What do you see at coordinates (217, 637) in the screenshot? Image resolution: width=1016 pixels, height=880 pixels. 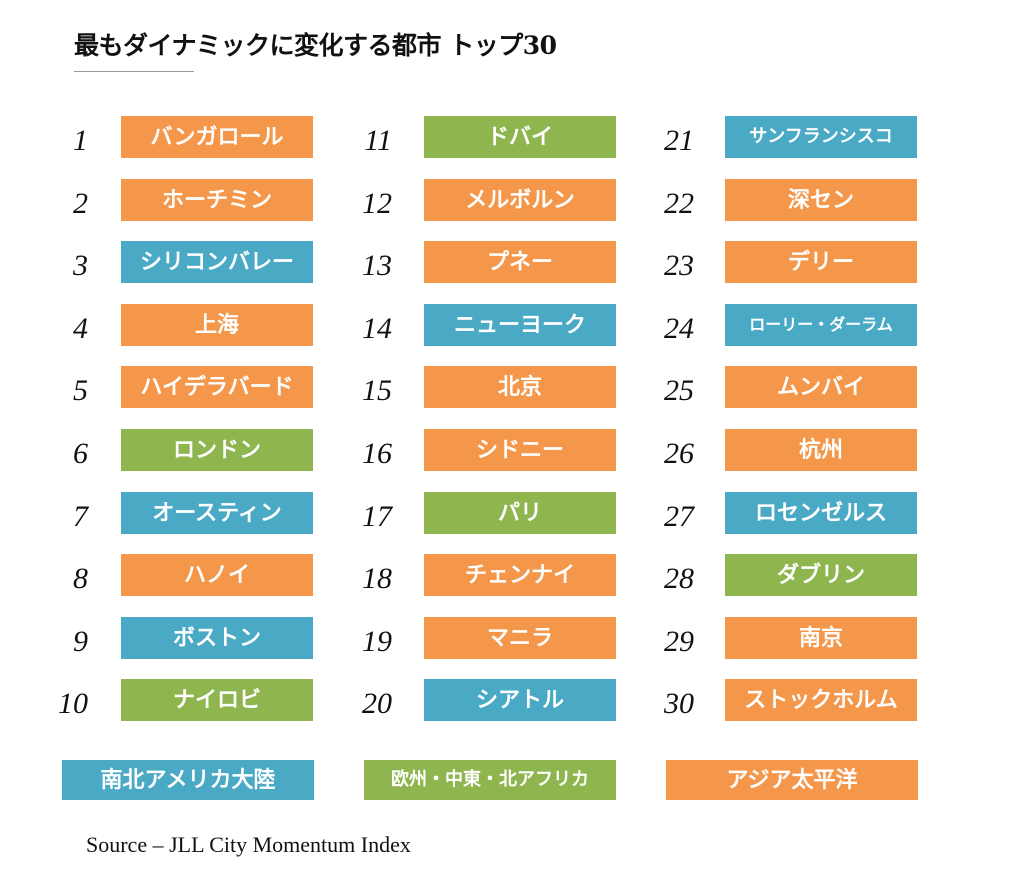 I see `city-label: ボストン` at bounding box center [217, 637].